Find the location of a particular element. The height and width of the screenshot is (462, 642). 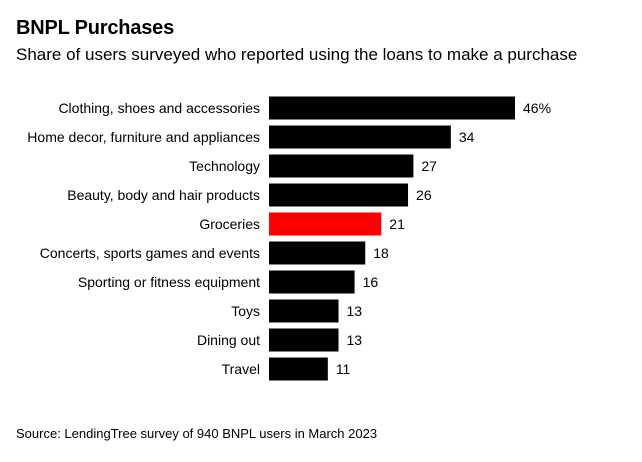

value-label-clothing-shoes-and-accessories: 46% is located at coordinates (537, 108).